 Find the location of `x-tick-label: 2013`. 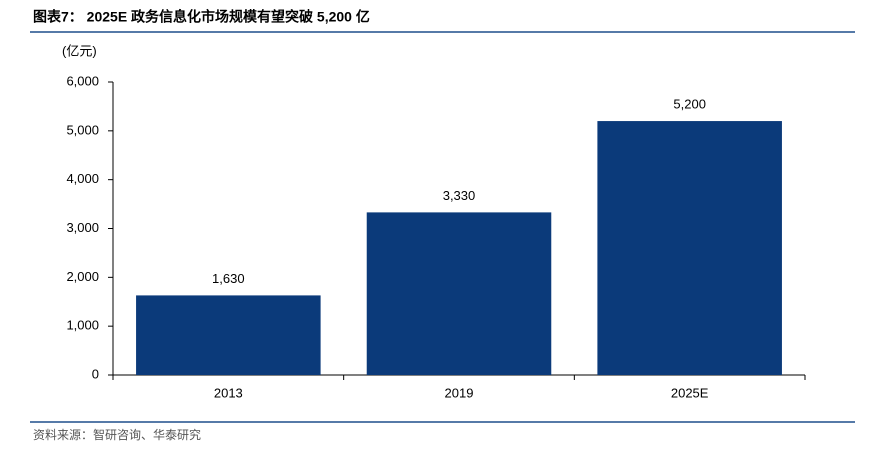

x-tick-label: 2013 is located at coordinates (228, 392).